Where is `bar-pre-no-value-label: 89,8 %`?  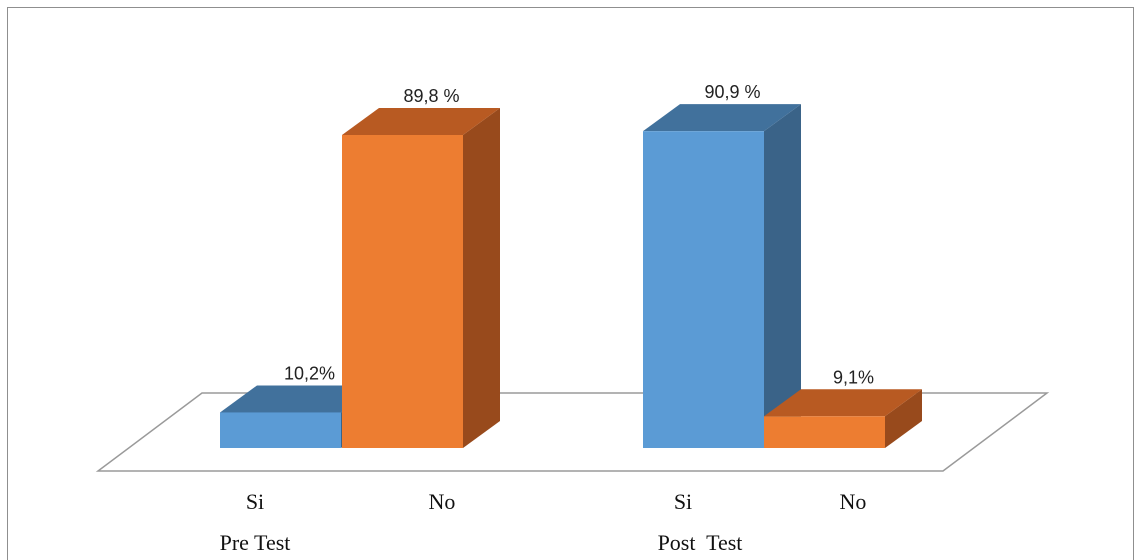
bar-pre-no-value-label: 89,8 % is located at coordinates (431, 96).